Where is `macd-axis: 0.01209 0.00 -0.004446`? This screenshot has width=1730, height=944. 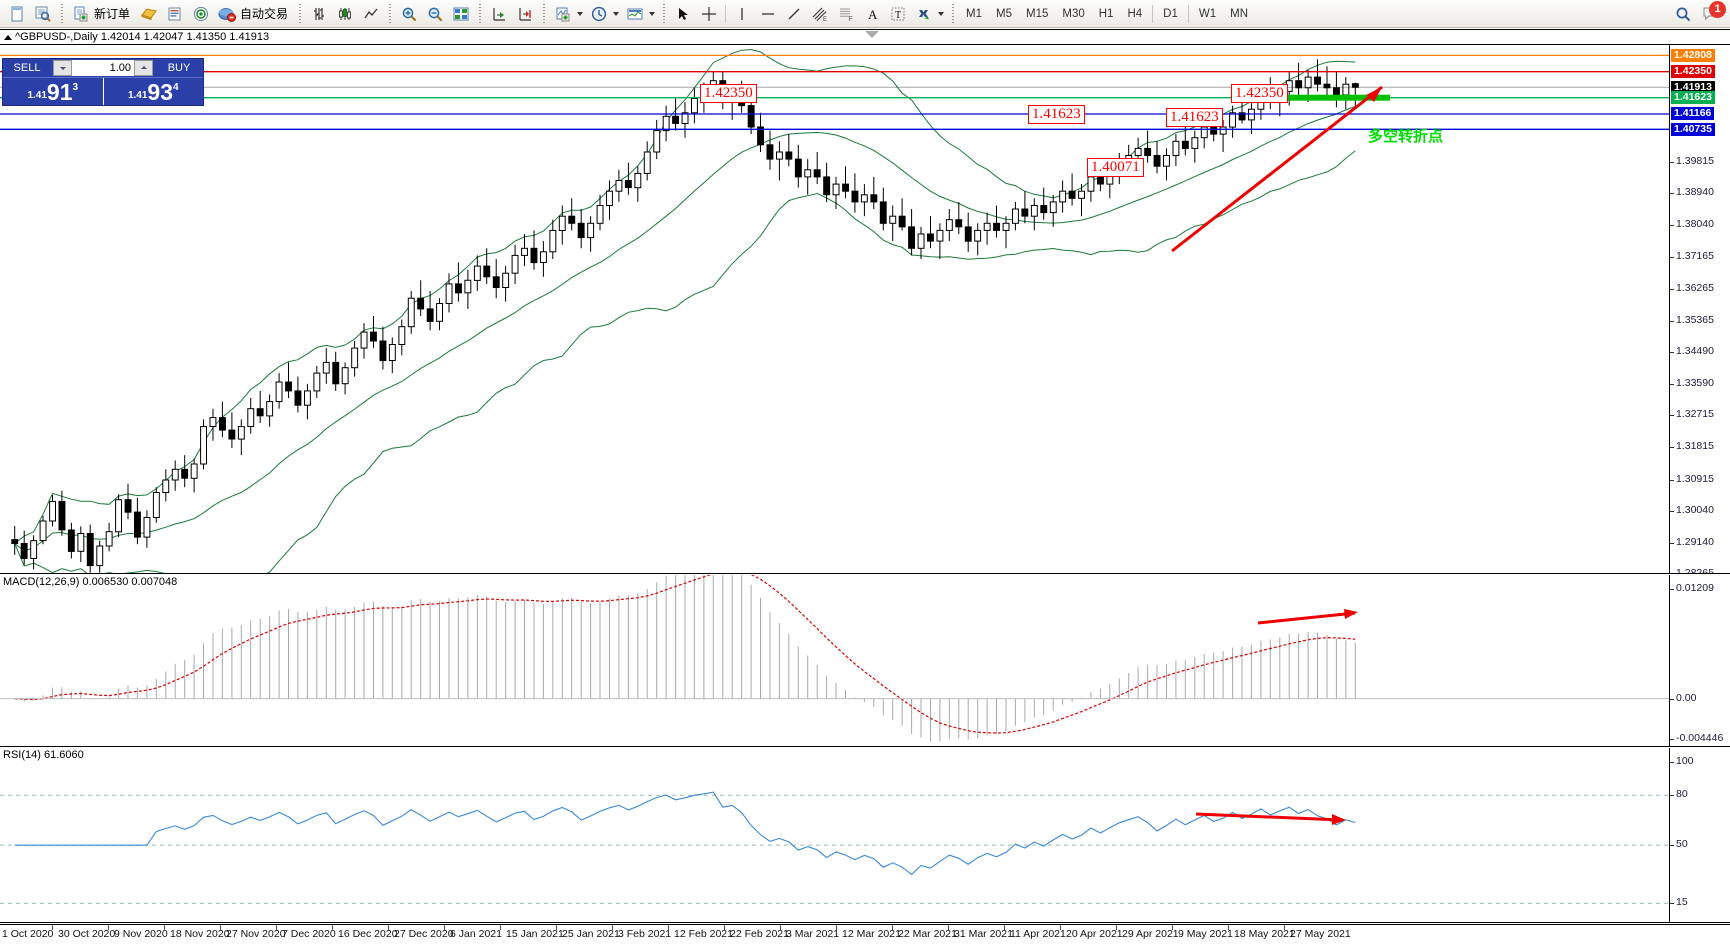
macd-axis: 0.01209 0.00 -0.004446 is located at coordinates (1699, 660).